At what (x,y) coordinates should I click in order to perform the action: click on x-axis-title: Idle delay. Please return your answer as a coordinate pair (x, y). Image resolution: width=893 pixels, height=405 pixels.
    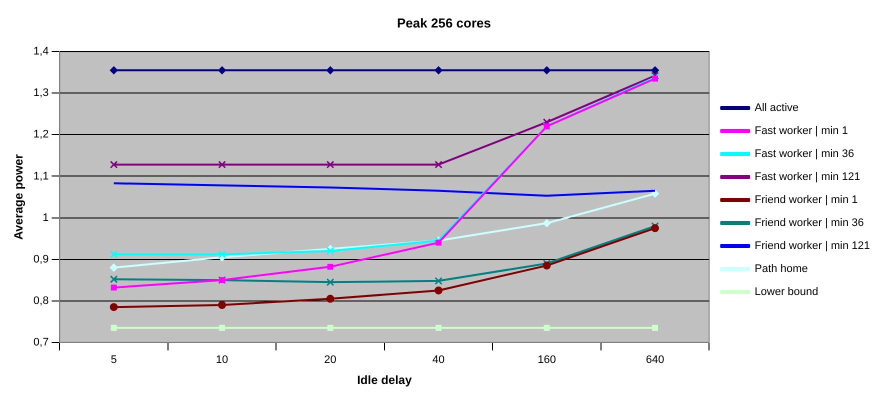
    Looking at the image, I should click on (384, 380).